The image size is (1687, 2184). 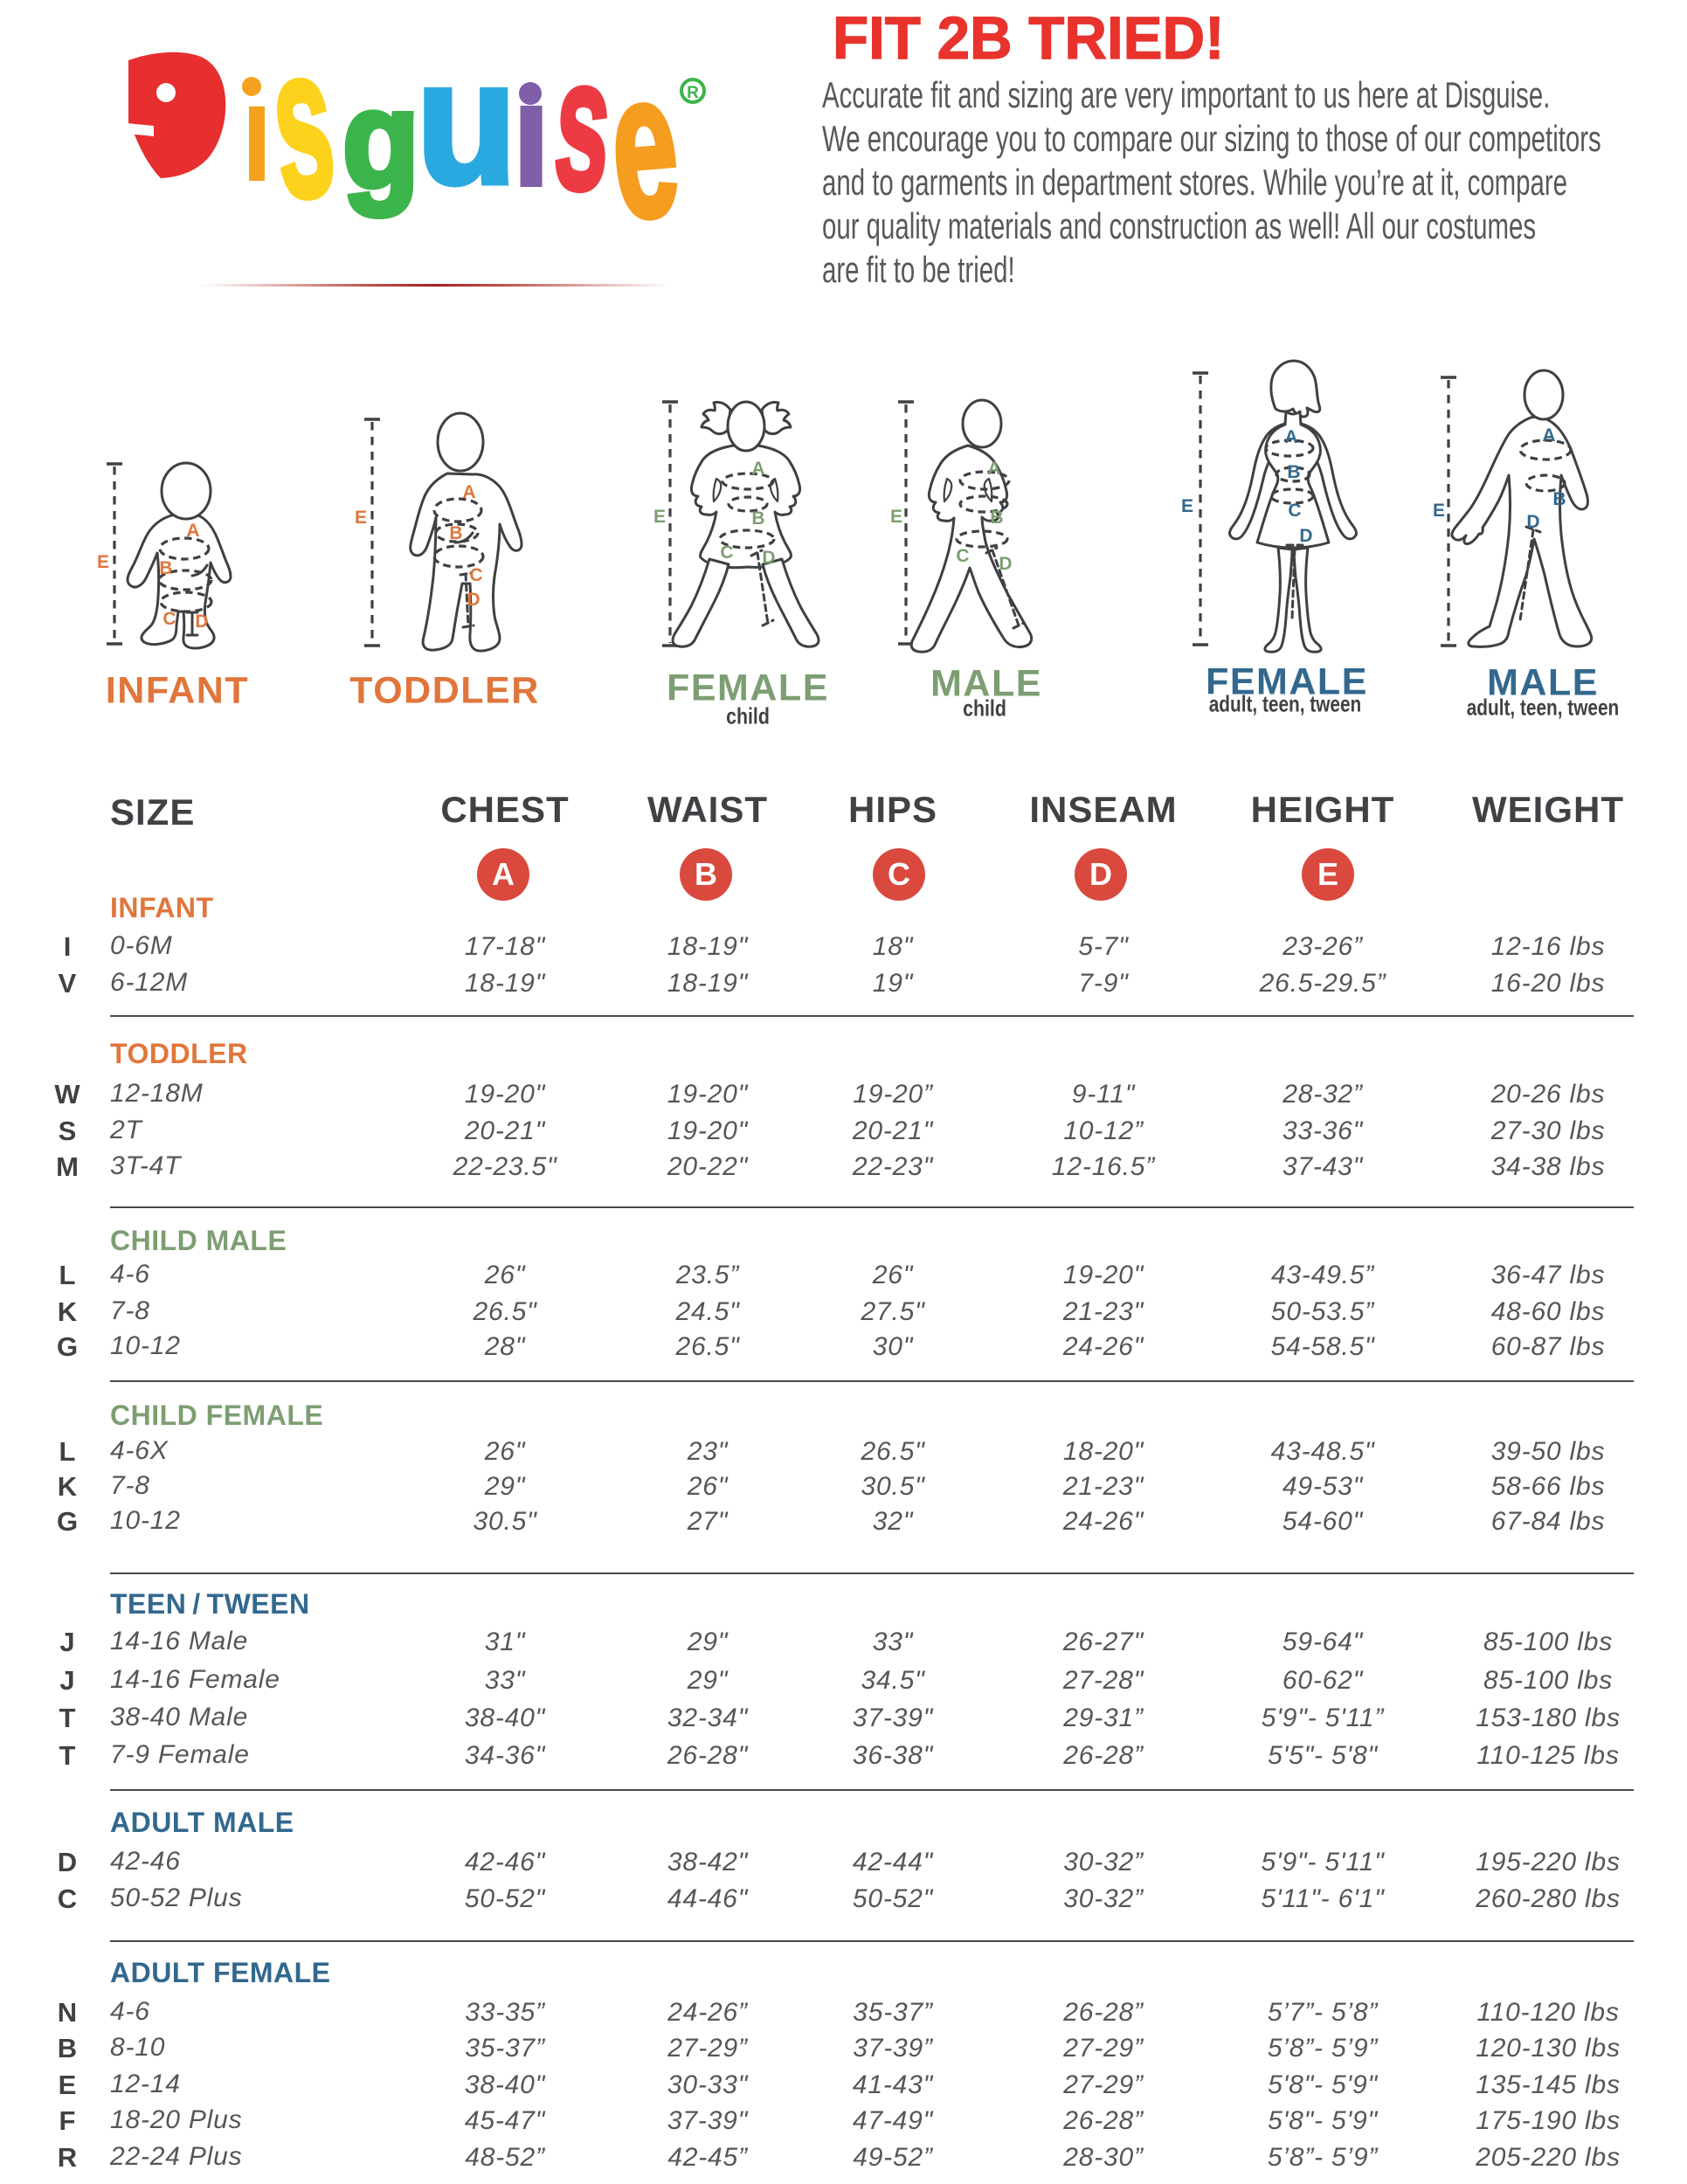 I want to click on svg-text: e, so click(x=644, y=144).